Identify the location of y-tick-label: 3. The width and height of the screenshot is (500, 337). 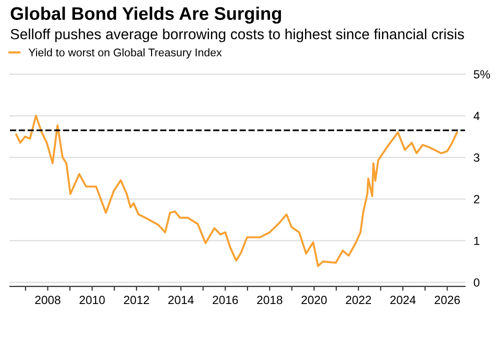
(477, 157).